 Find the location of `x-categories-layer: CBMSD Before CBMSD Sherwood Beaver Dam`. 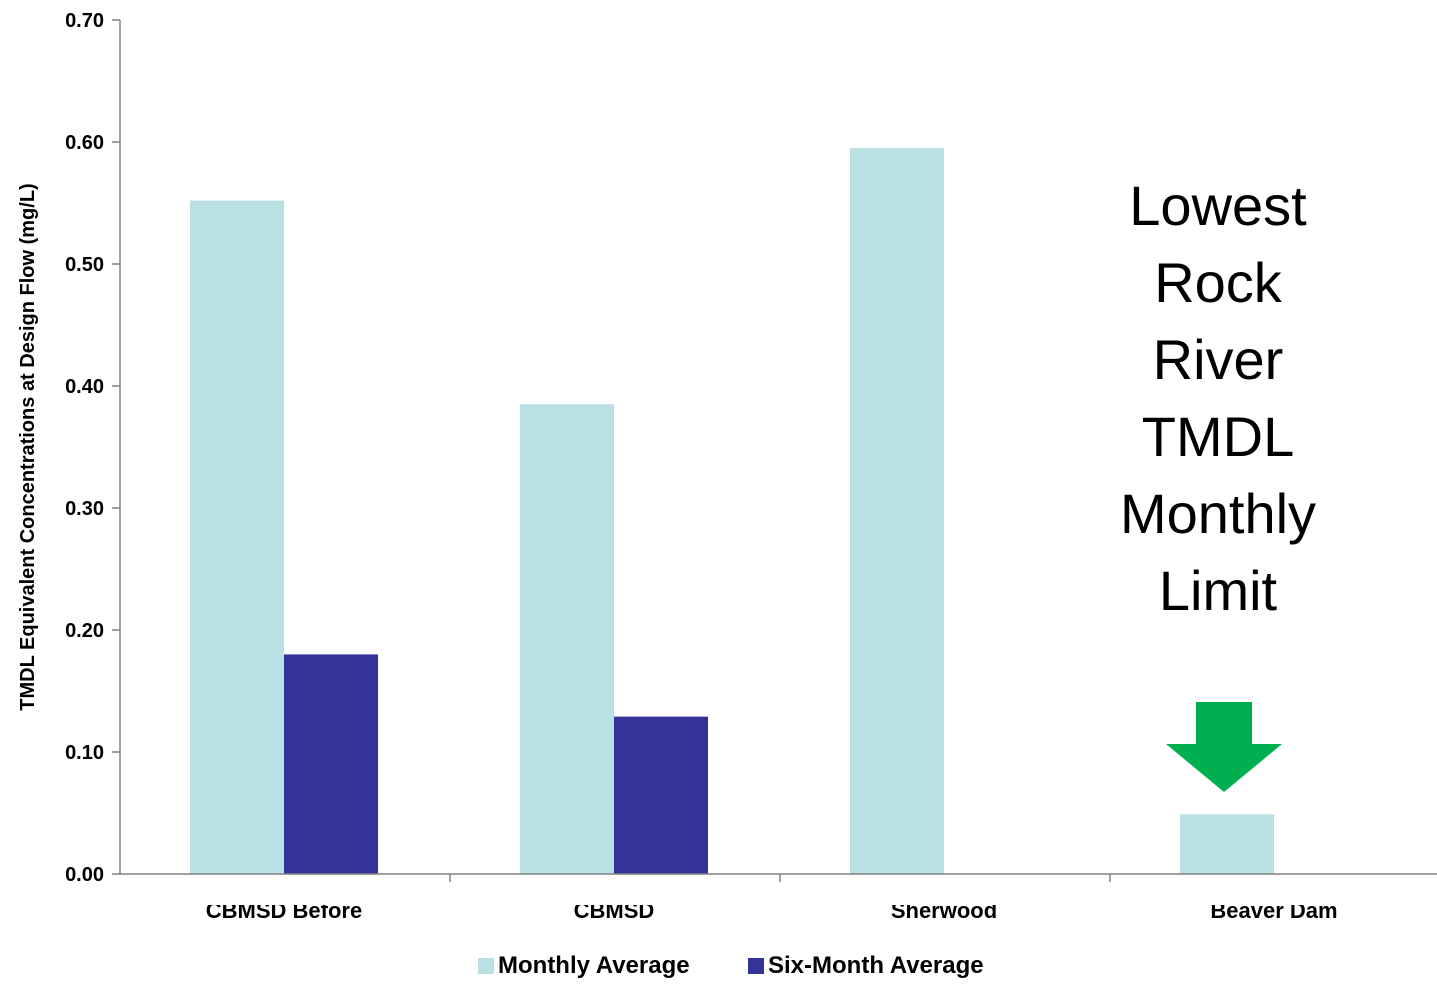

x-categories-layer: CBMSD Before CBMSD Sherwood Beaver Dam is located at coordinates (718, 913).